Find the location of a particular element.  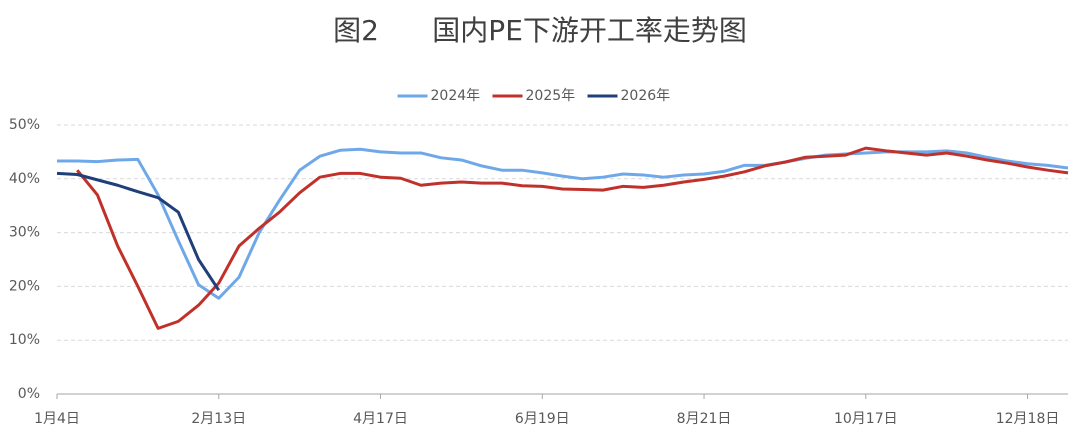

x-tick-label: 8月21日 is located at coordinates (704, 419).